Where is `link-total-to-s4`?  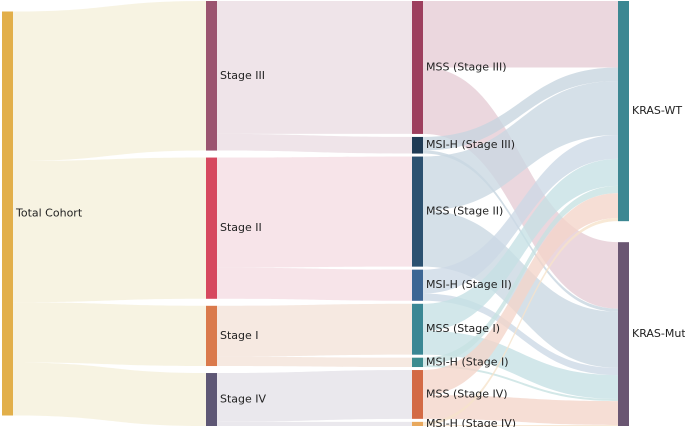
link-total-to-s4 is located at coordinates (109, 394).